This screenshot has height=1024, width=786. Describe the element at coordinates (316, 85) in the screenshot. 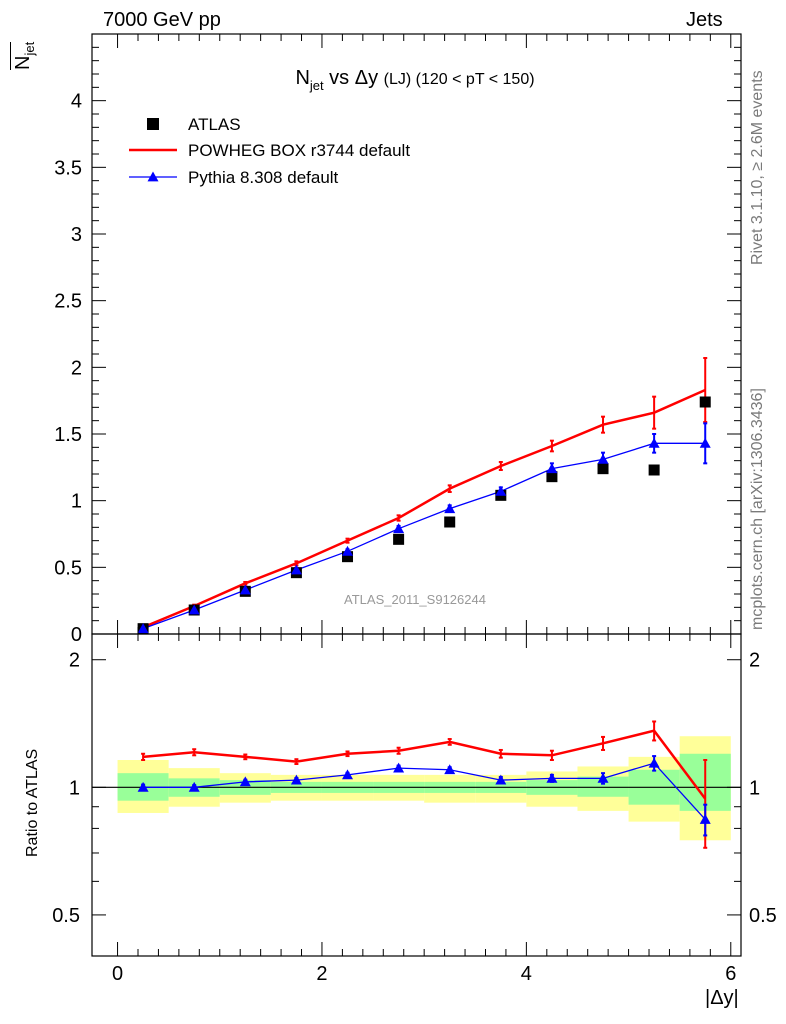

I see `chart-title-sub: jet` at that location.